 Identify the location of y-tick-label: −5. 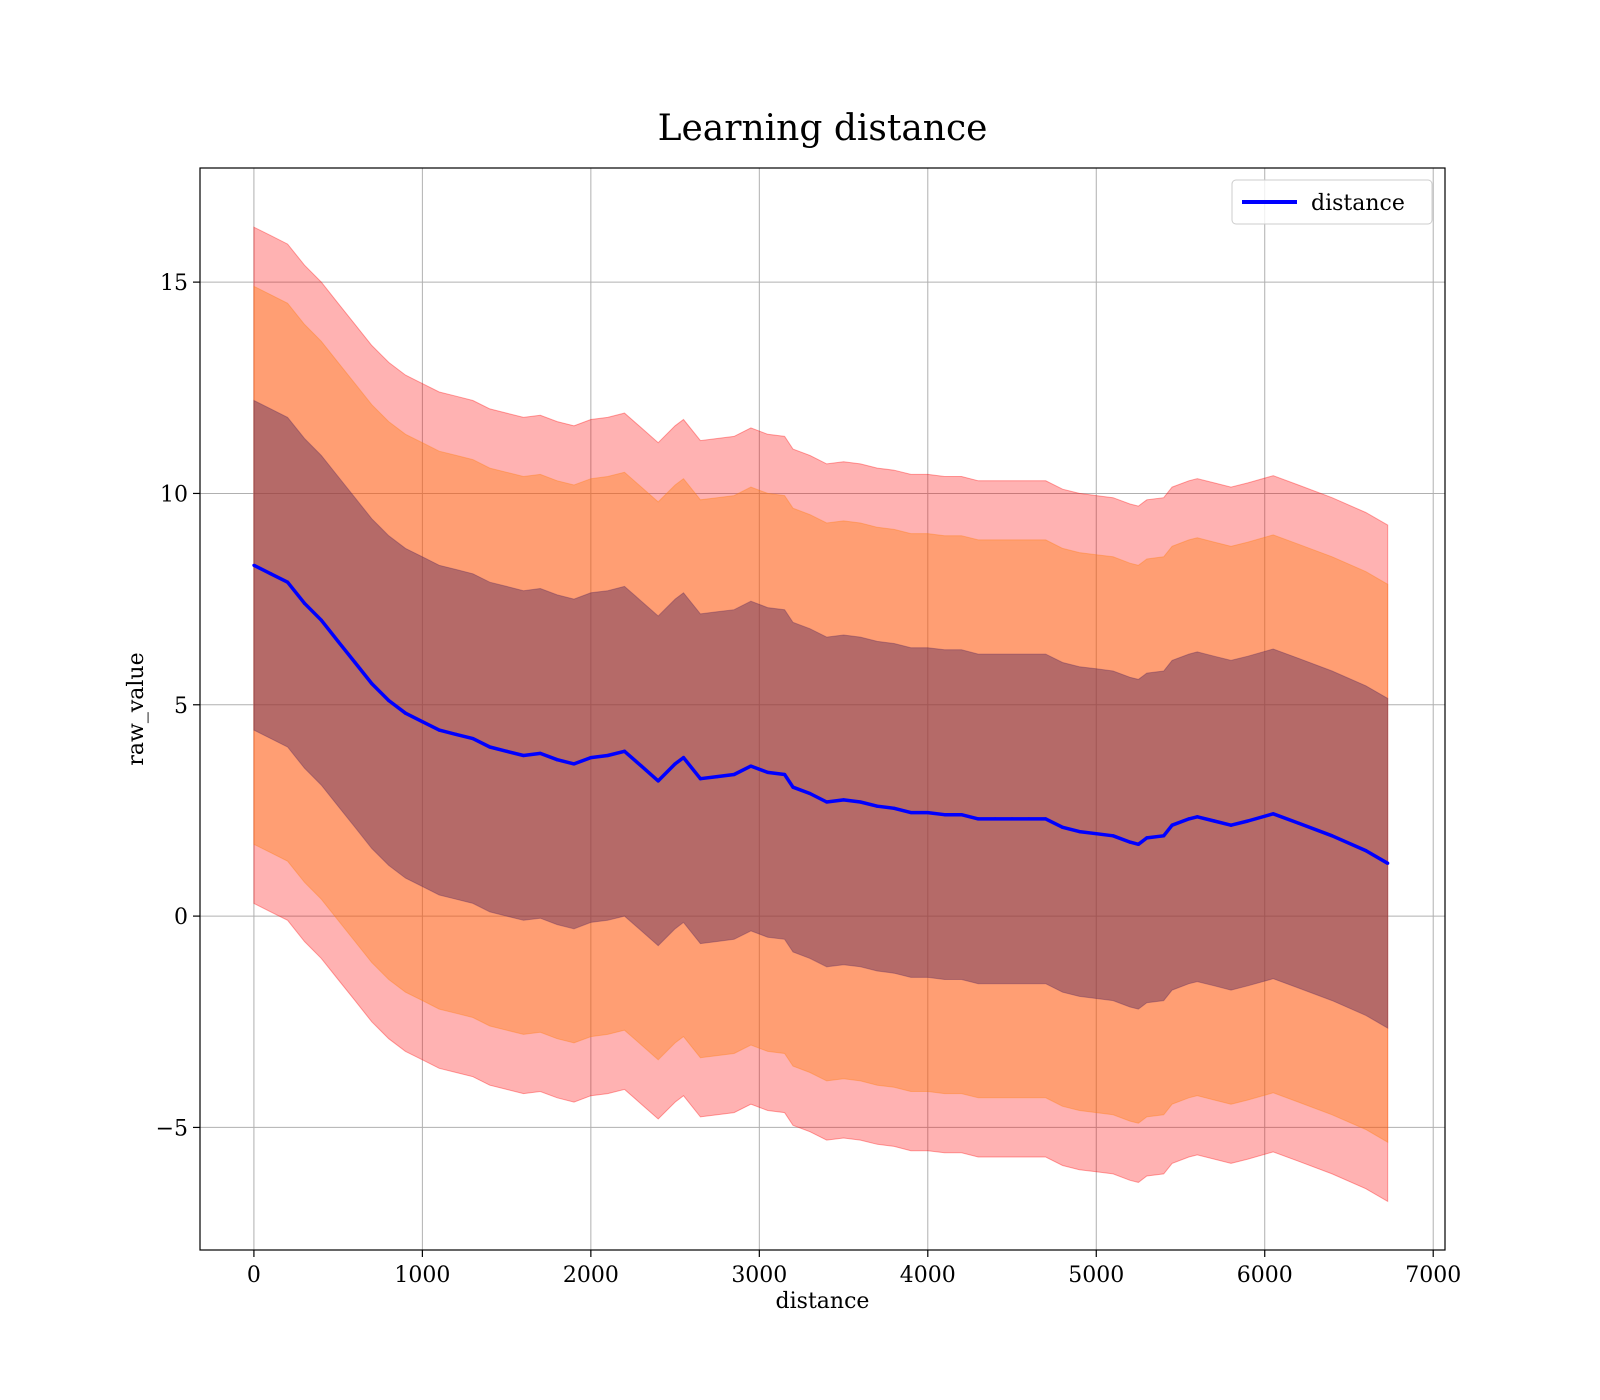
(172, 1128).